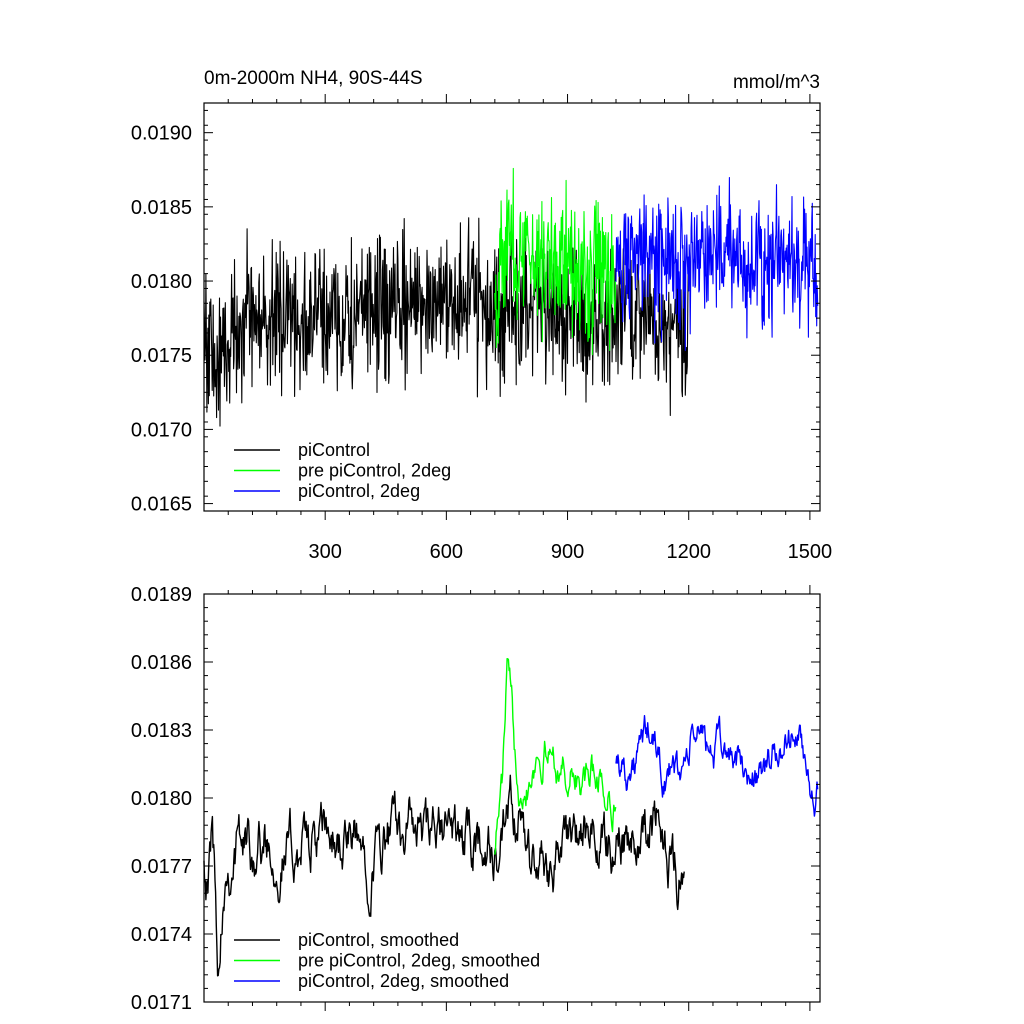  Describe the element at coordinates (161, 134) in the screenshot. I see `y-tick-label: 0.0190` at that location.